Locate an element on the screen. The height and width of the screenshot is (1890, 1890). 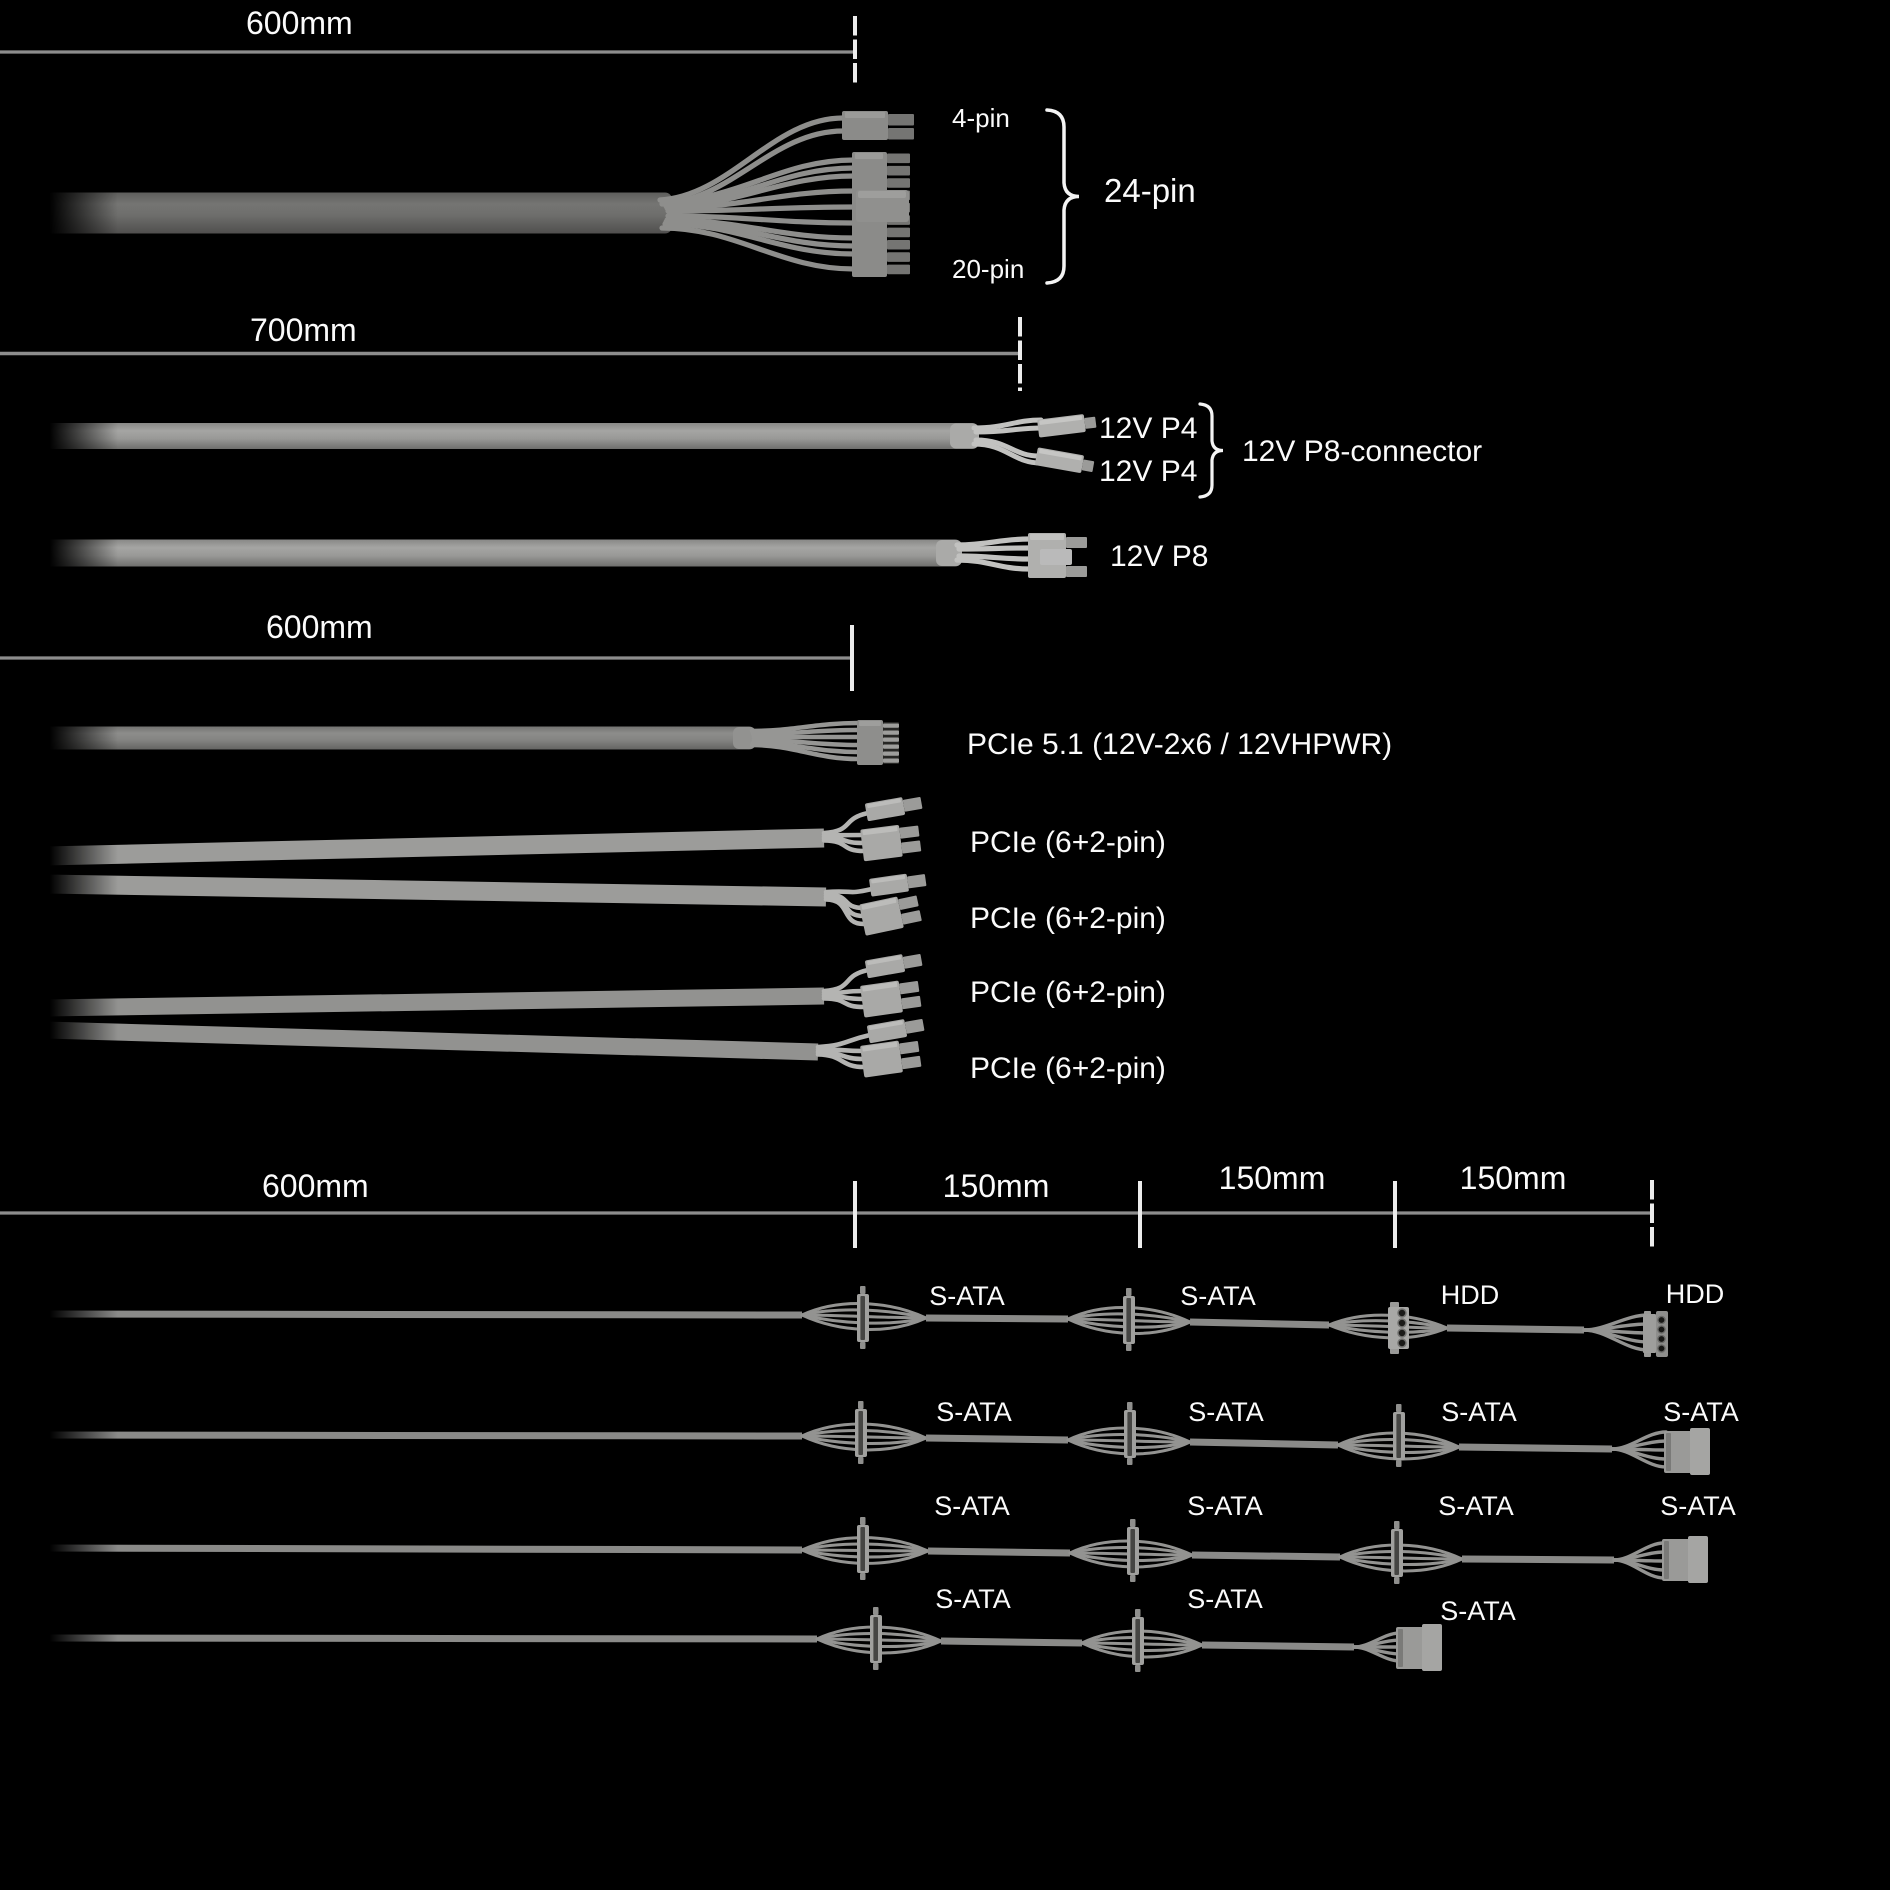
svg-text: PCIe 5.1 (12V-2x6 / 12VHPWR) is located at coordinates (1179, 744).